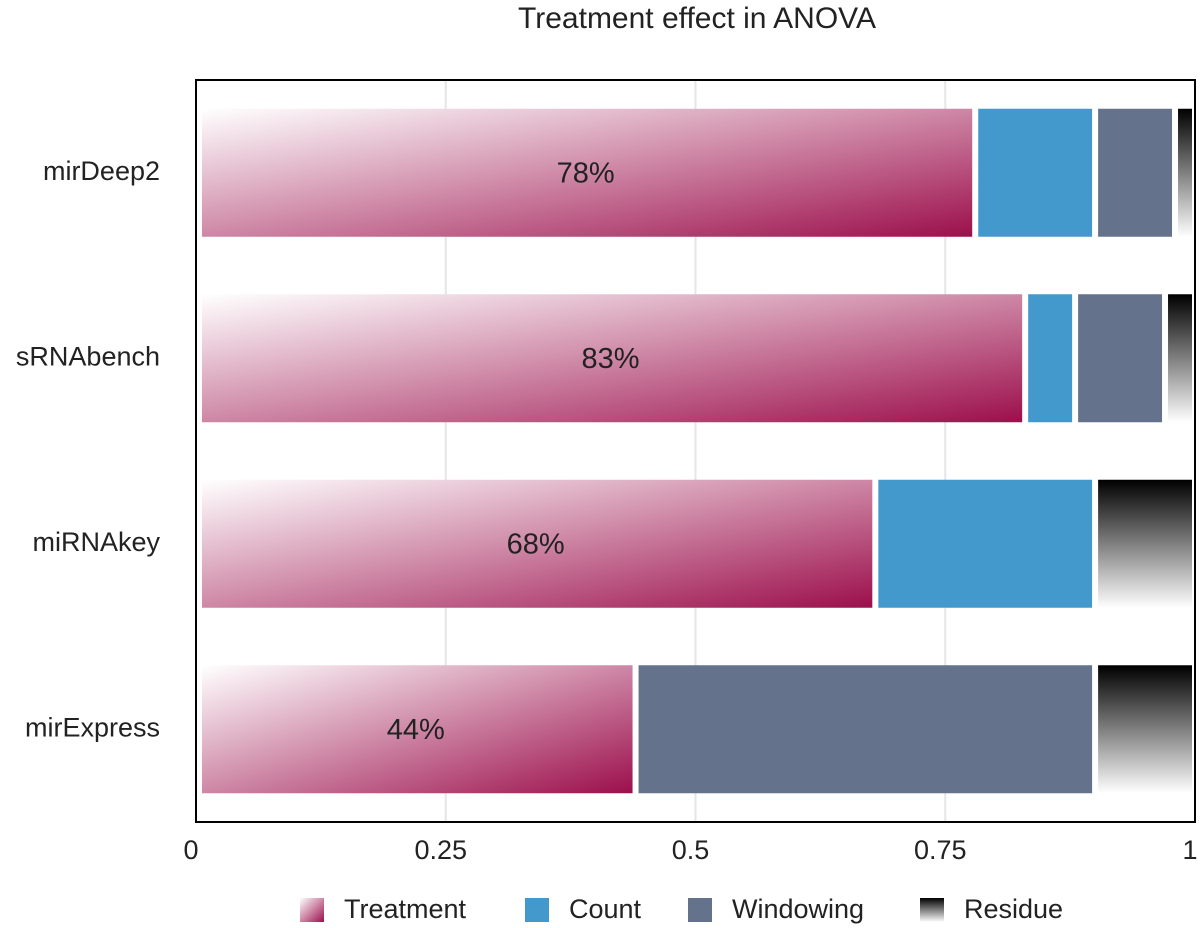  What do you see at coordinates (697, 18) in the screenshot?
I see `chart-title: Treatment effect in ANOVA` at bounding box center [697, 18].